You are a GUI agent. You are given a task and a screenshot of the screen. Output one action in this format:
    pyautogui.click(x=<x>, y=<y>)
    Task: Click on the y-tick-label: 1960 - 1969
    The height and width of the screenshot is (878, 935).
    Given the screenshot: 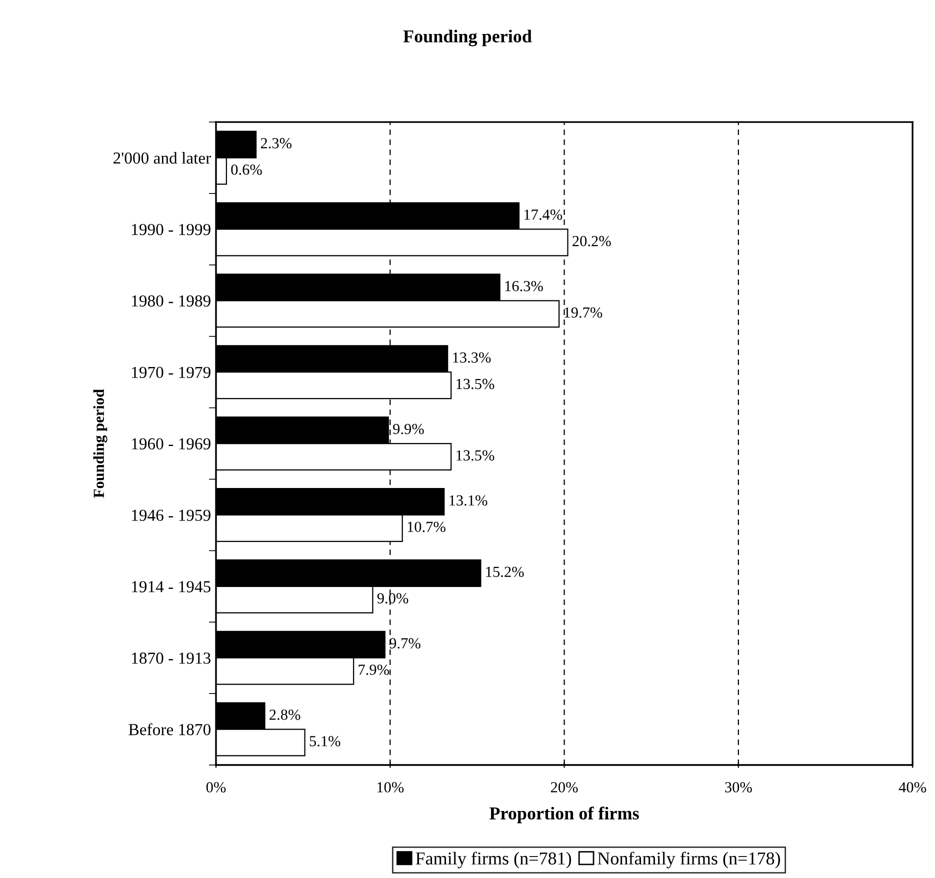 What is the action you would take?
    pyautogui.click(x=171, y=444)
    